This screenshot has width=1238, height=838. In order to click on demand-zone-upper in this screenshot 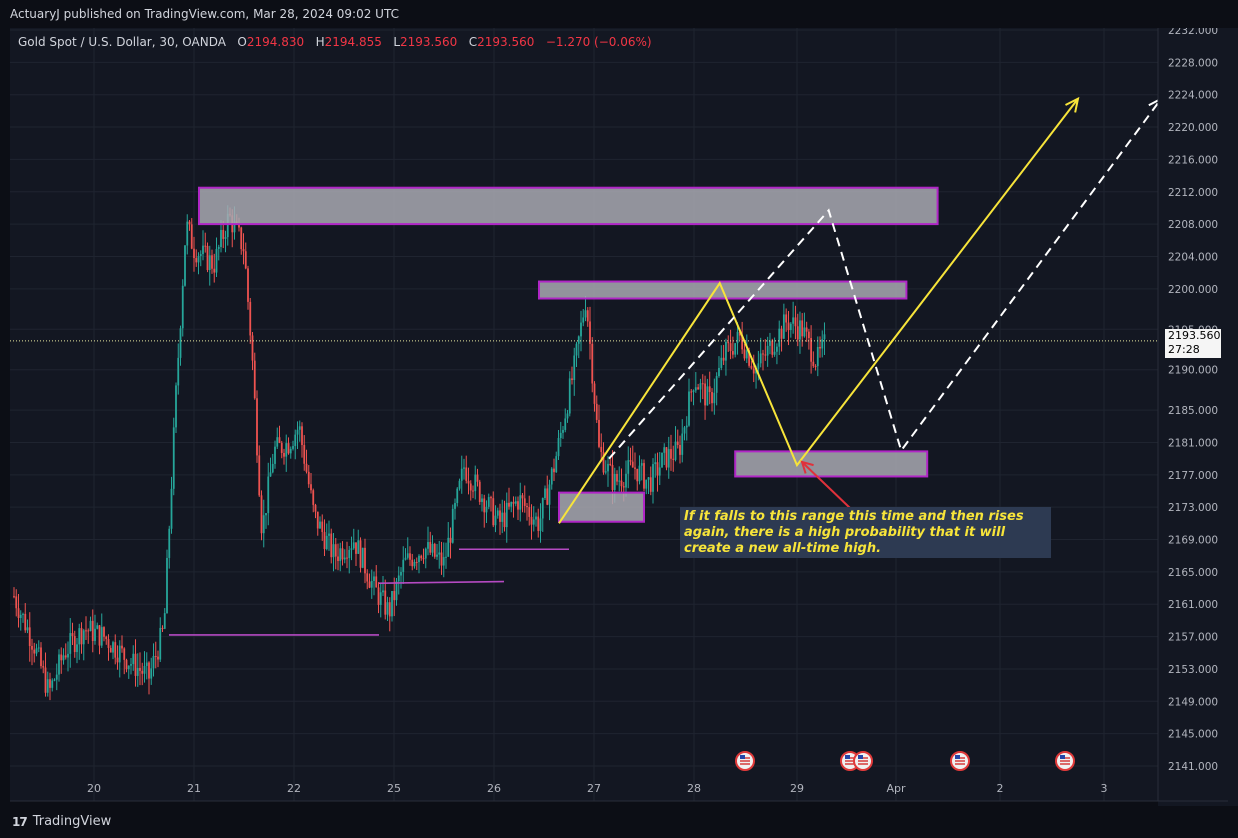, I will do `click(831, 464)`.